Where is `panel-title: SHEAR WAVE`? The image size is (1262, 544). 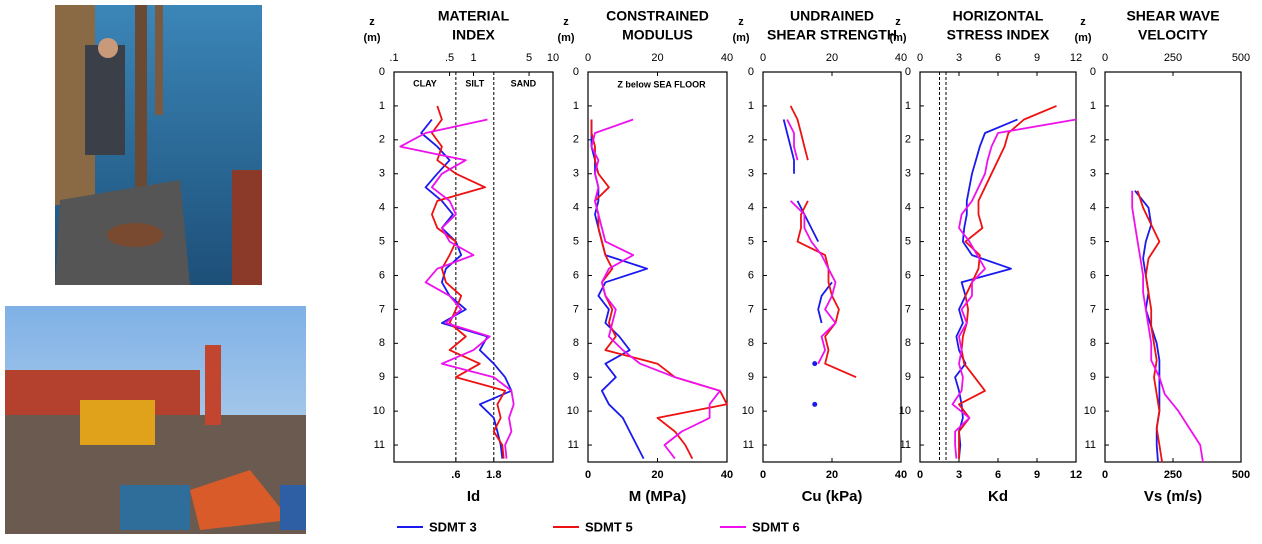
panel-title: SHEAR WAVE is located at coordinates (1172, 16).